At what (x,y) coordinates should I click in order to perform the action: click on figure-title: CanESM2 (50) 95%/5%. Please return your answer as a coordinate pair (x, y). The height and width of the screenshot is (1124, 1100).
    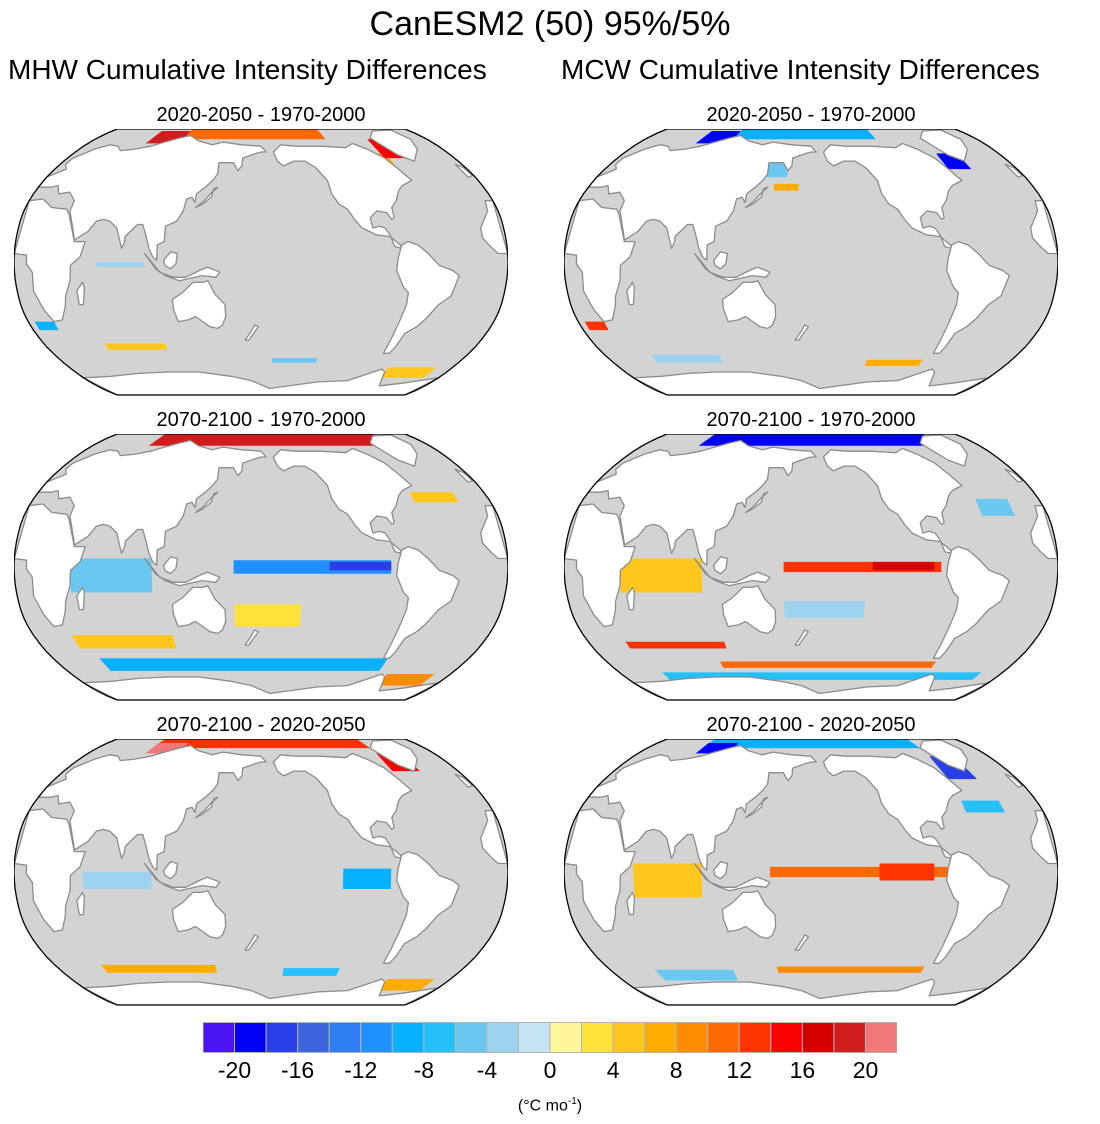
    Looking at the image, I should click on (550, 24).